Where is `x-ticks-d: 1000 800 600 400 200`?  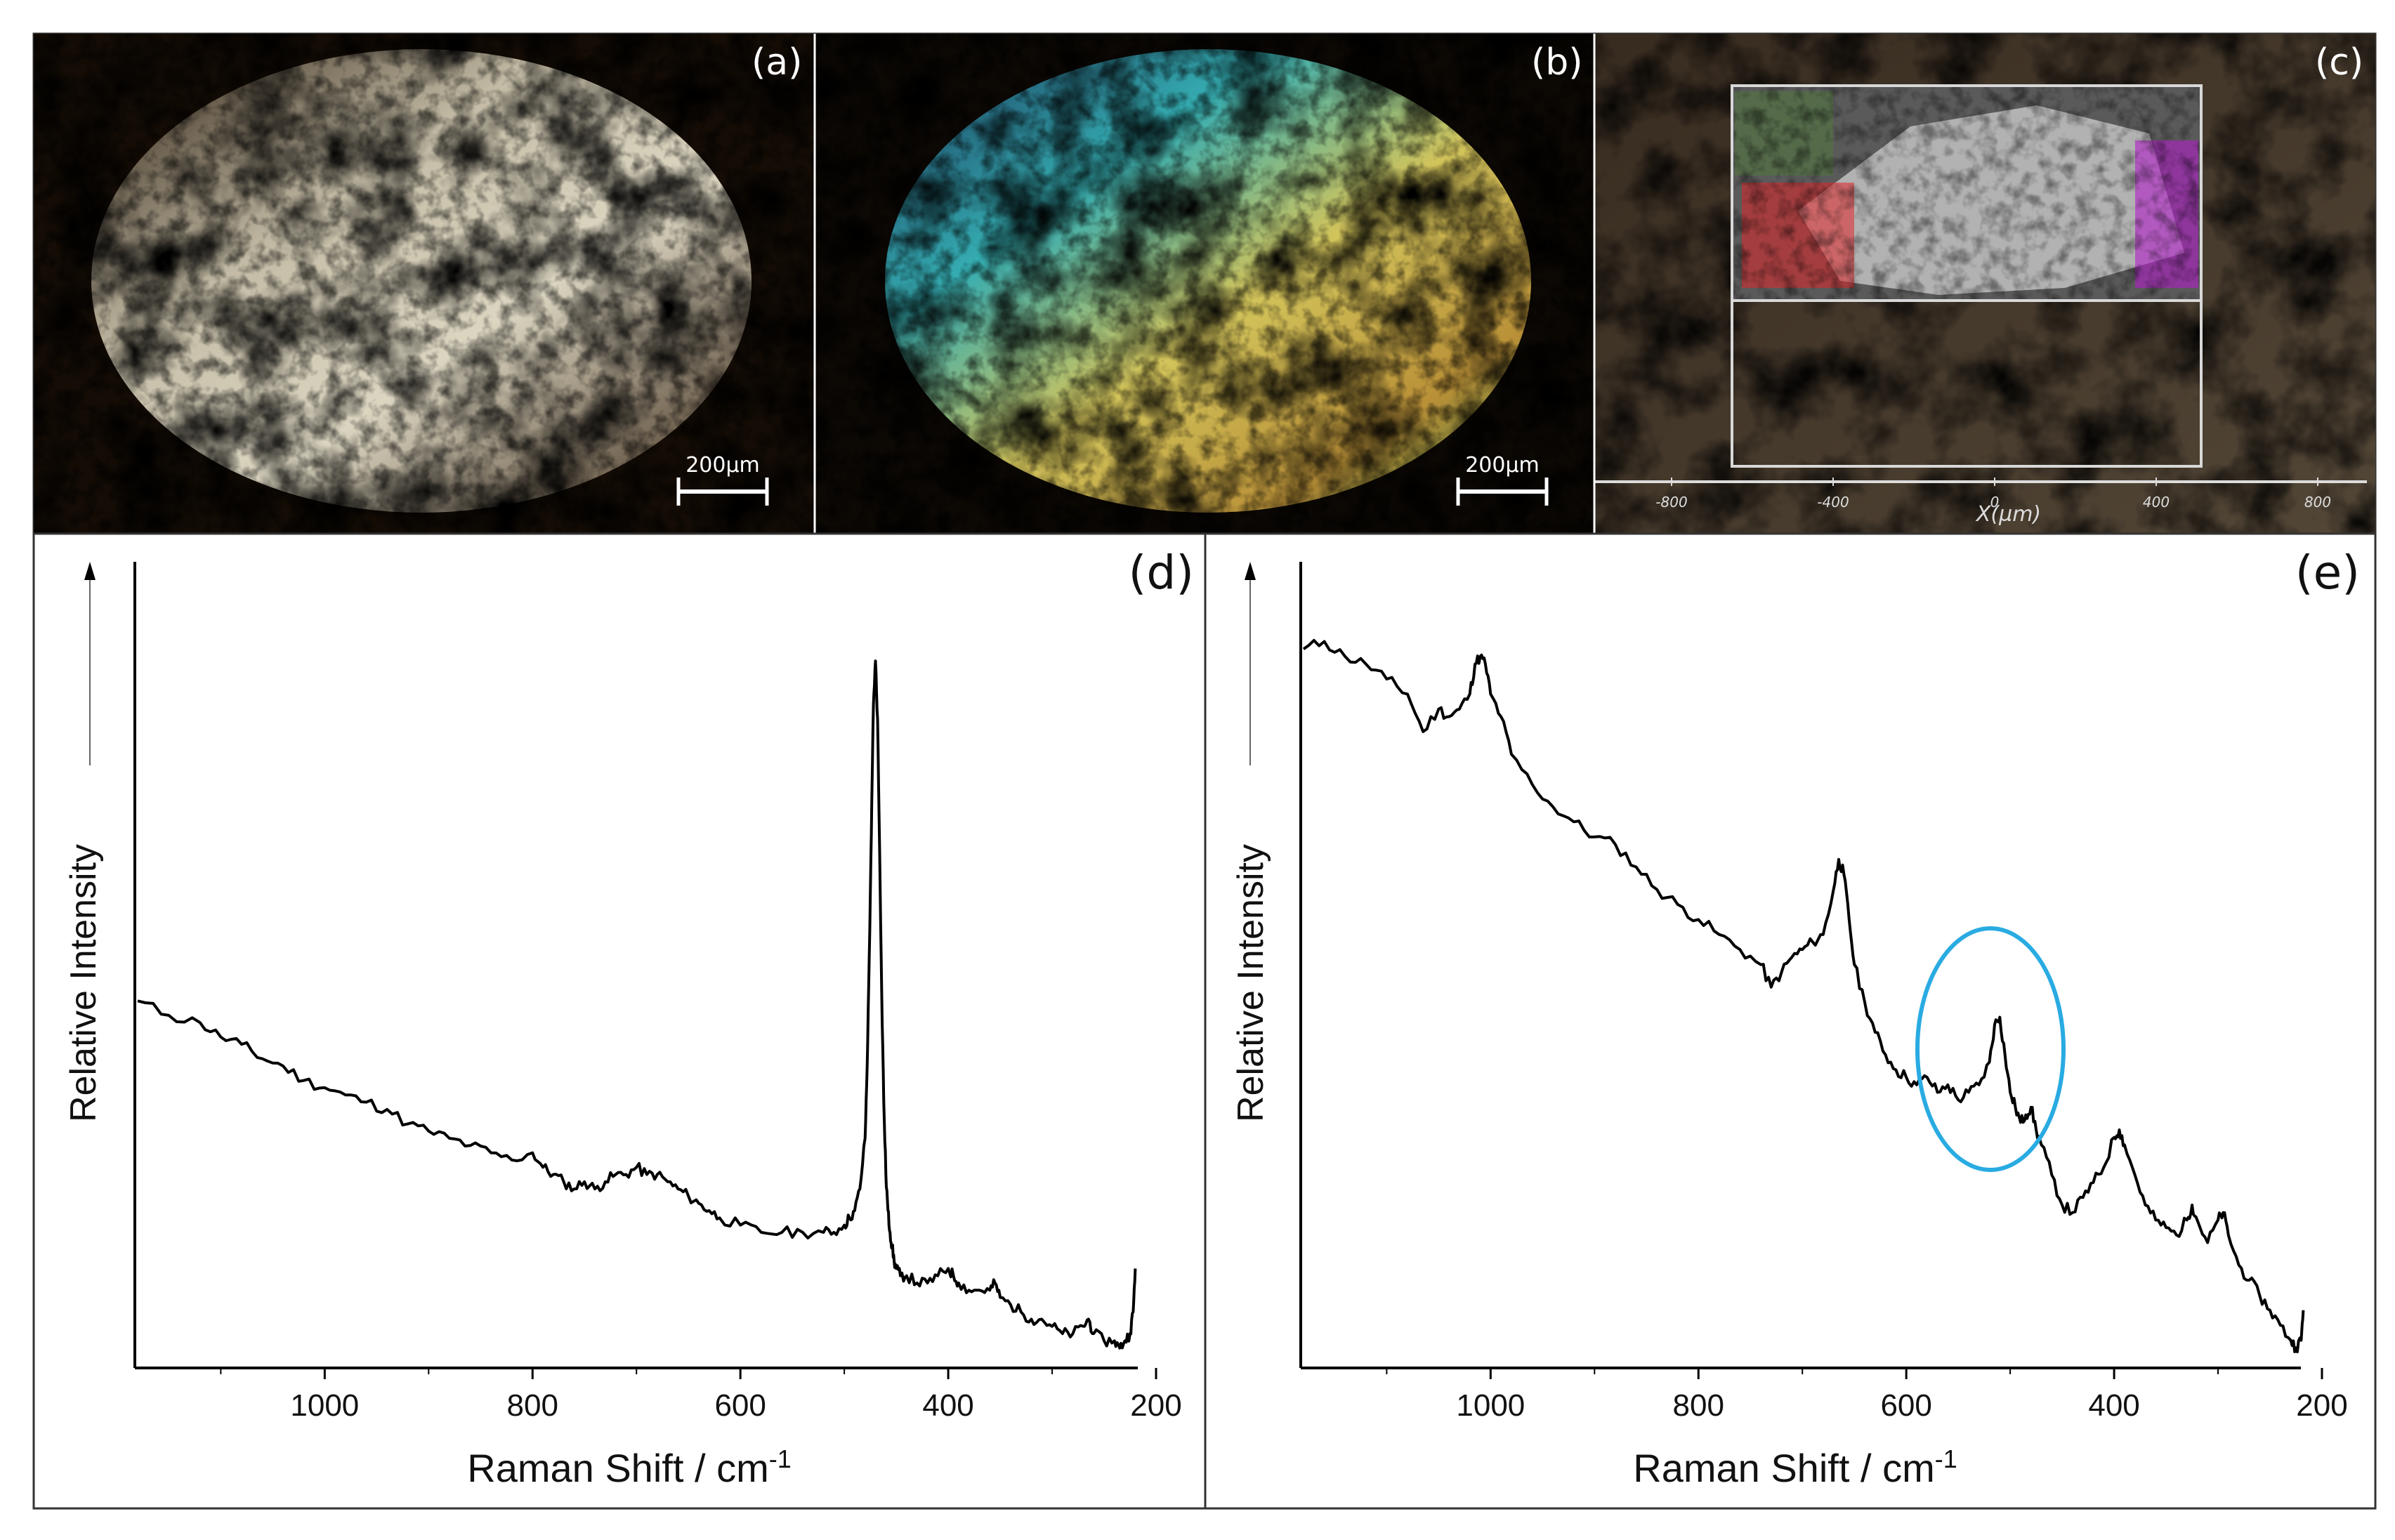
x-ticks-d: 1000 800 600 400 200 is located at coordinates (701, 1395).